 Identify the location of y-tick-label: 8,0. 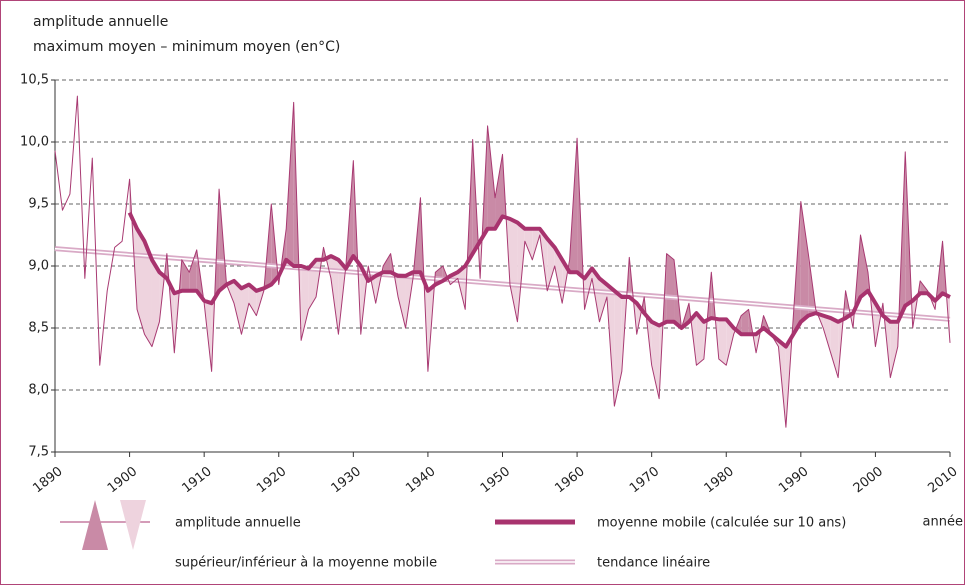
(38, 390).